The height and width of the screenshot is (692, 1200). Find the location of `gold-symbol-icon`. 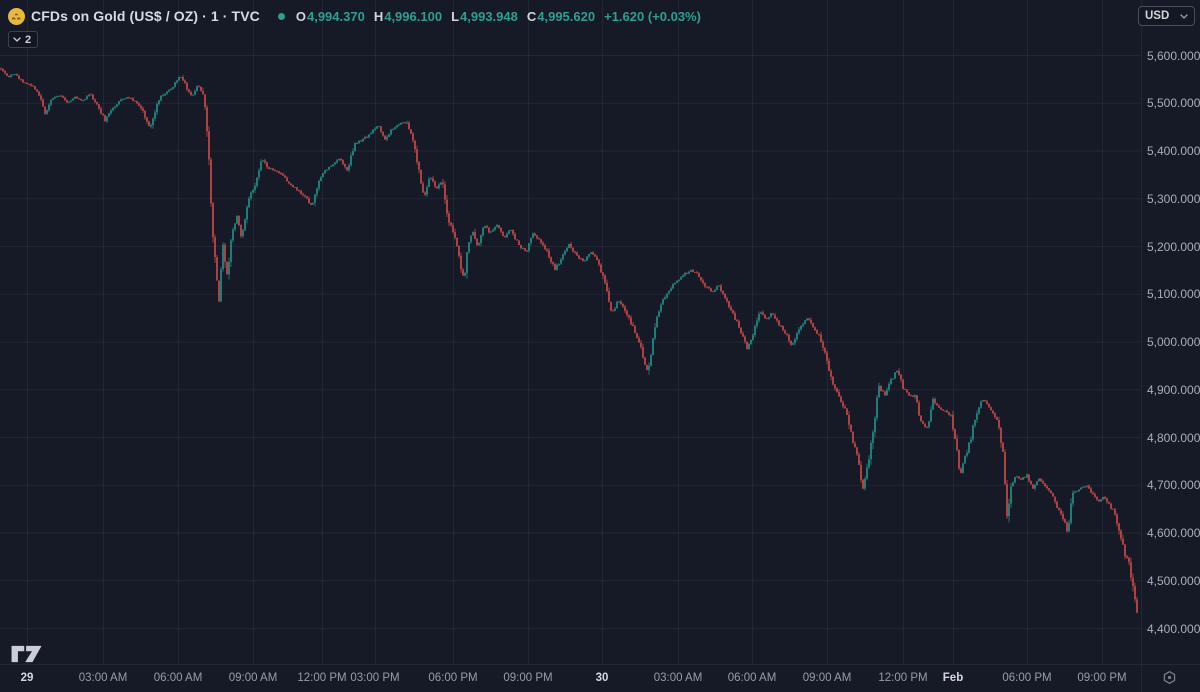

gold-symbol-icon is located at coordinates (16, 16).